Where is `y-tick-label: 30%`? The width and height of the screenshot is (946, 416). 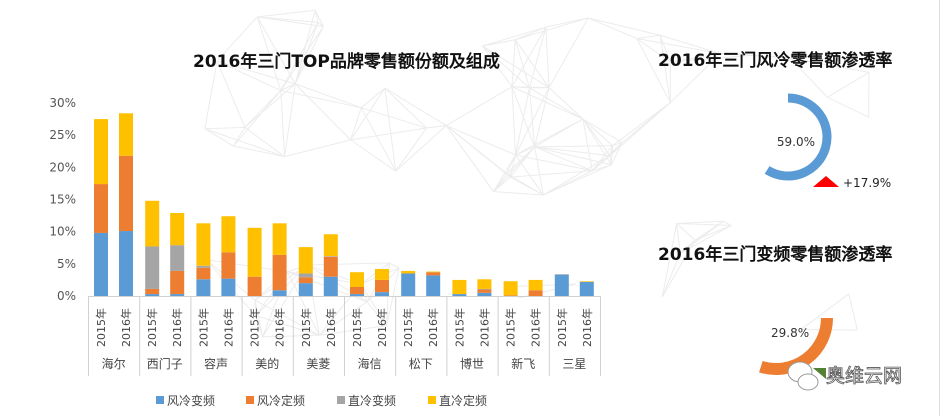
y-tick-label: 30% is located at coordinates (62, 103).